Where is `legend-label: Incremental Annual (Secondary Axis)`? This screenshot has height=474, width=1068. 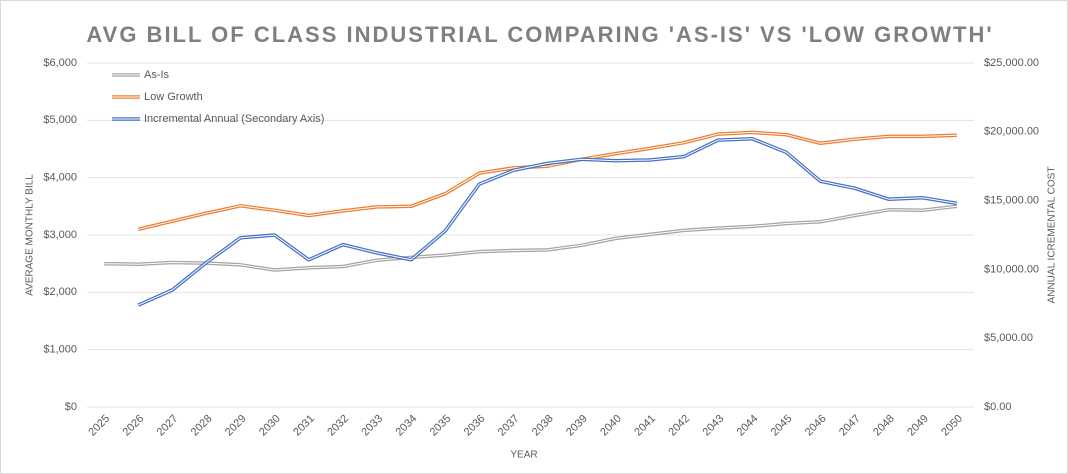
legend-label: Incremental Annual (Secondary Axis) is located at coordinates (234, 119).